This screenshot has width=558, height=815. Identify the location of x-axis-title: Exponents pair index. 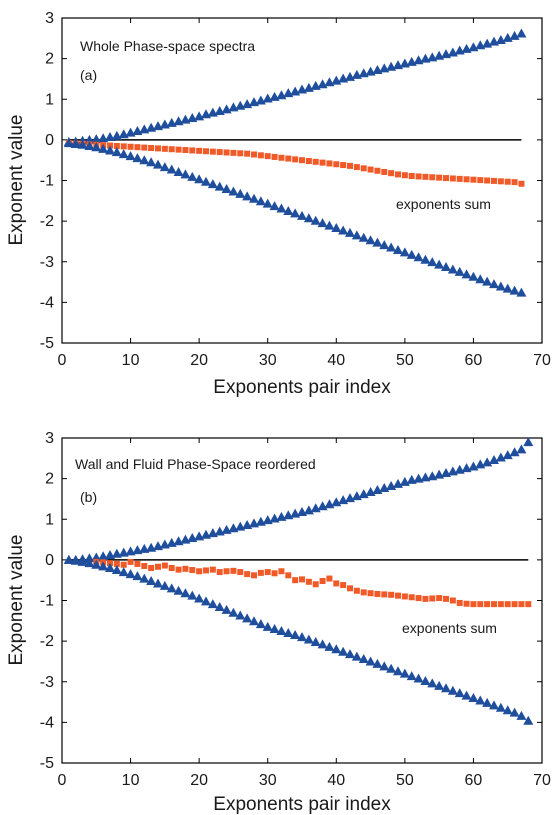
(302, 387).